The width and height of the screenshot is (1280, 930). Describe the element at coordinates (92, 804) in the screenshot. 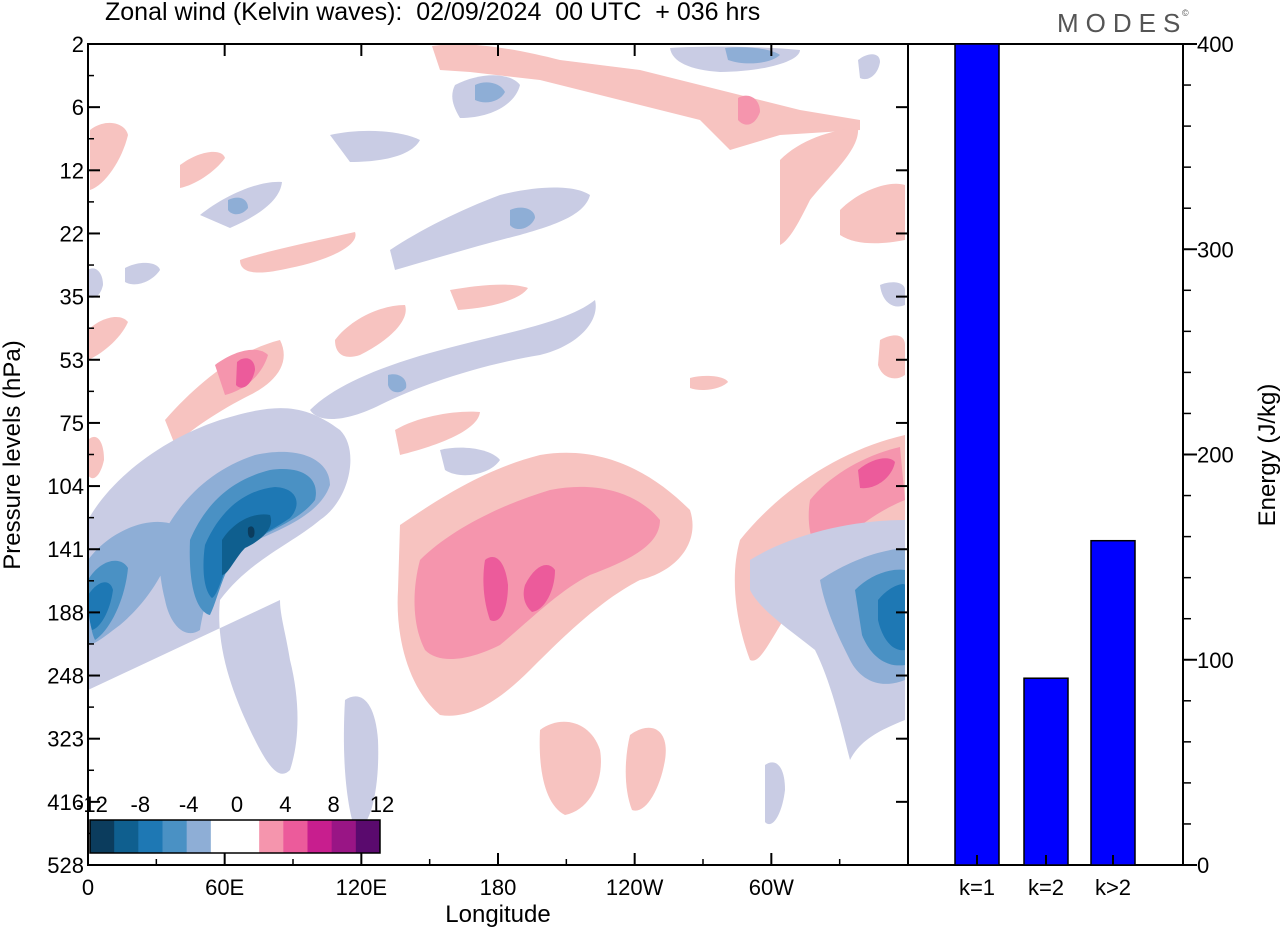

I see `colorbar-label: -12` at that location.